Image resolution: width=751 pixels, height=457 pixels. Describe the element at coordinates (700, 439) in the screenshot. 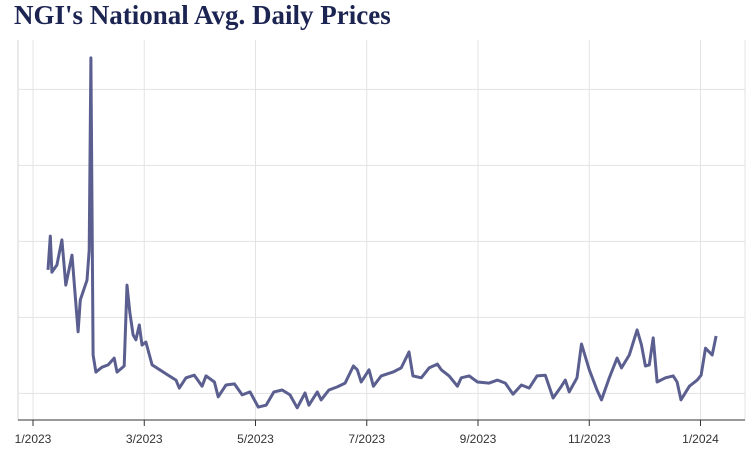

I see `x-tick-label: 1/2024` at that location.